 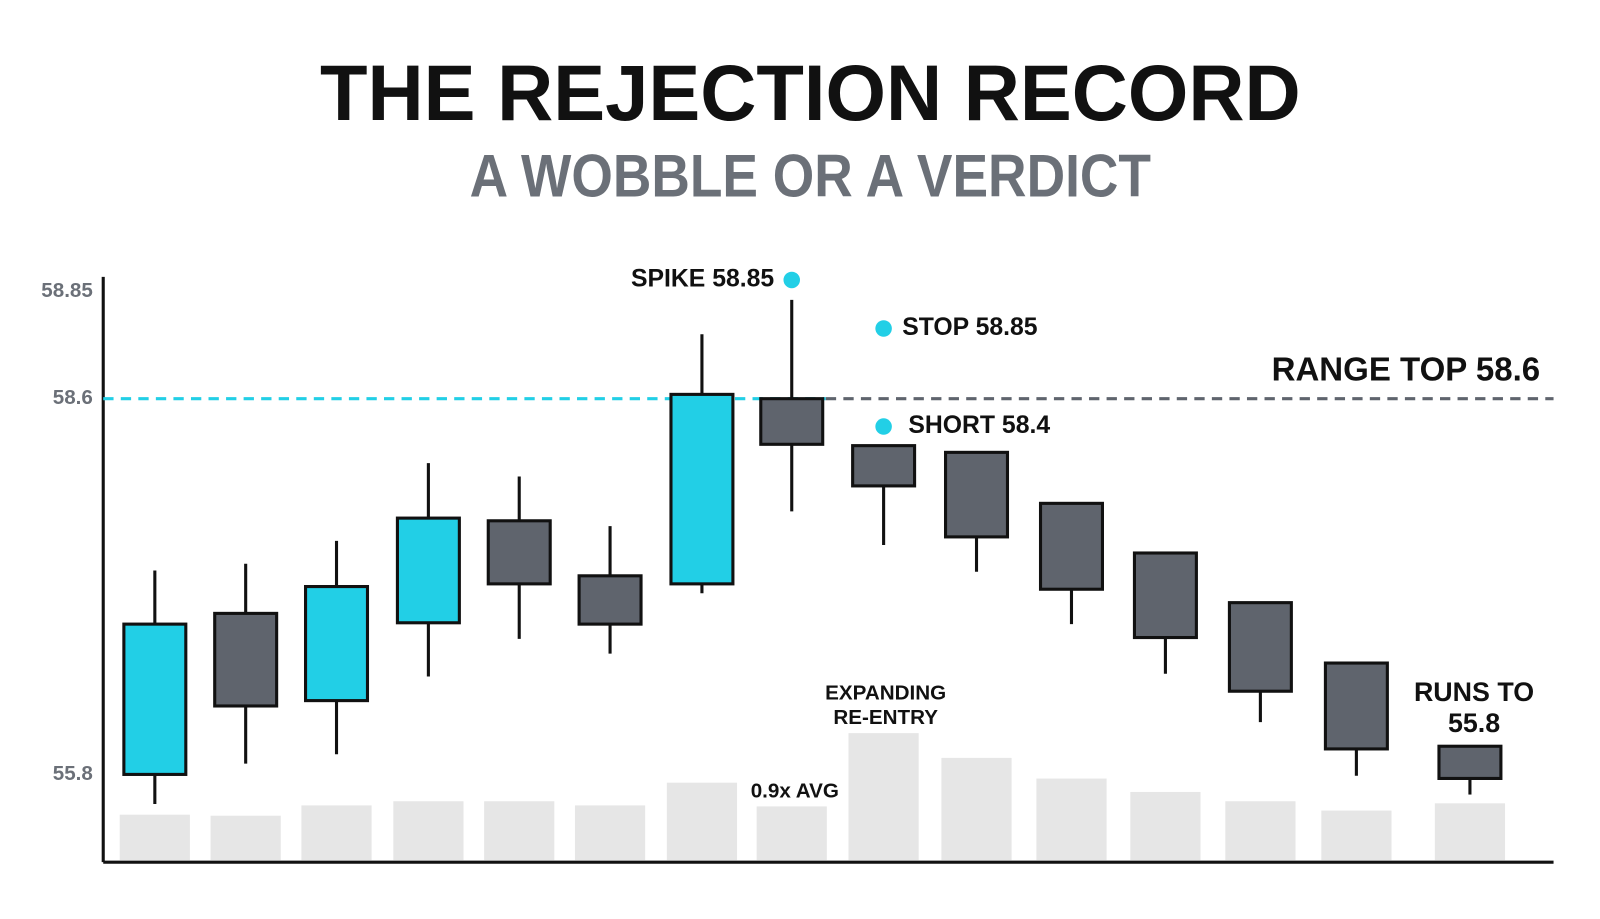 What do you see at coordinates (73, 397) in the screenshot?
I see `y-tick-label: 58.6` at bounding box center [73, 397].